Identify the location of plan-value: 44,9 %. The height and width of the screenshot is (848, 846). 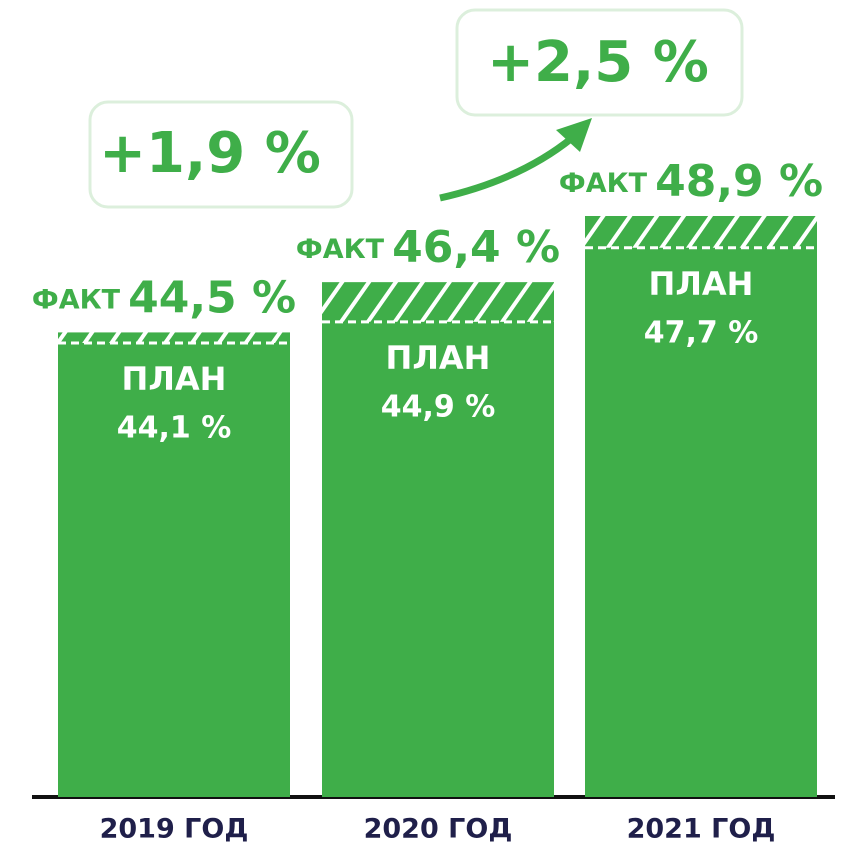
(438, 406).